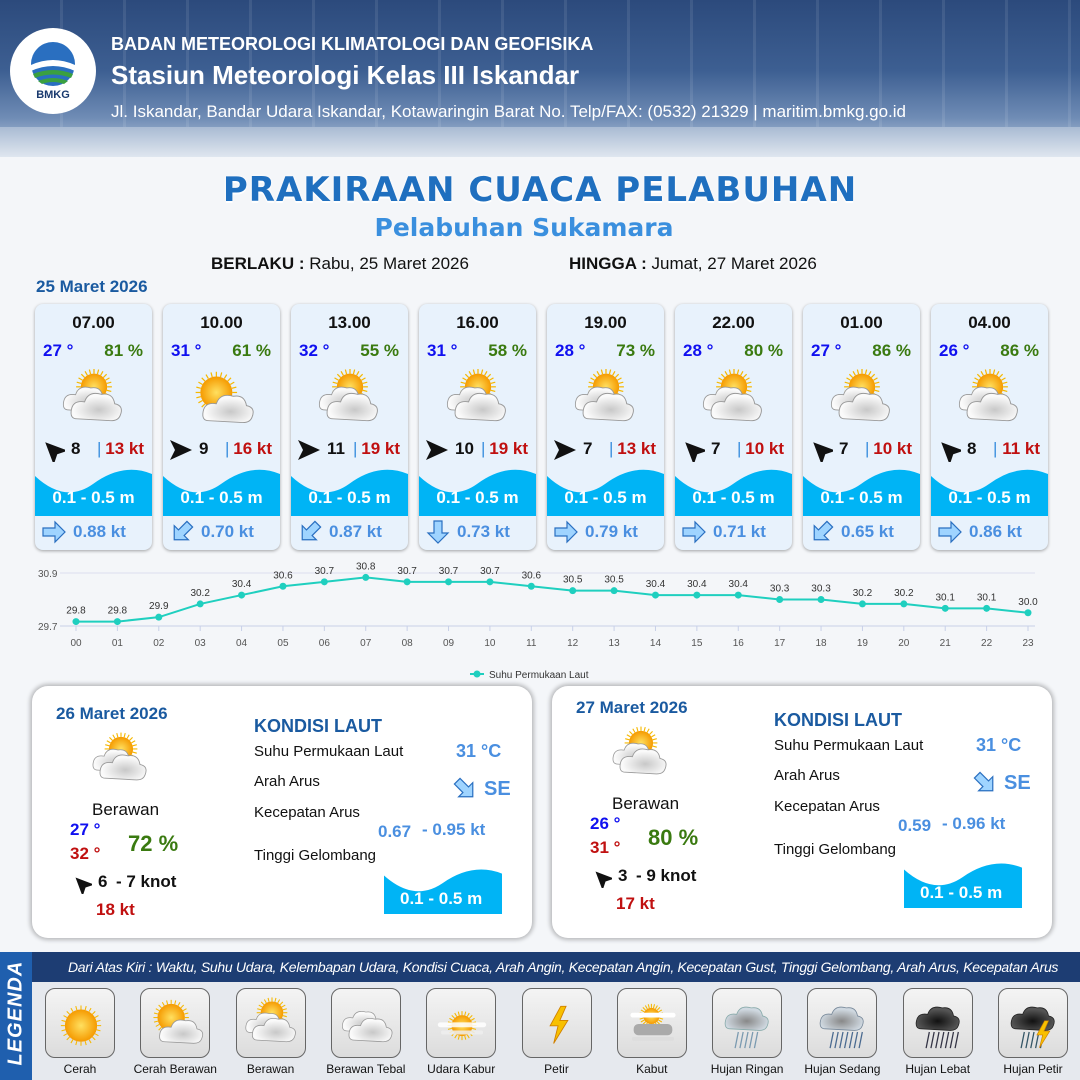 This screenshot has width=1080, height=1080. I want to click on data-label: 30.3, so click(821, 589).